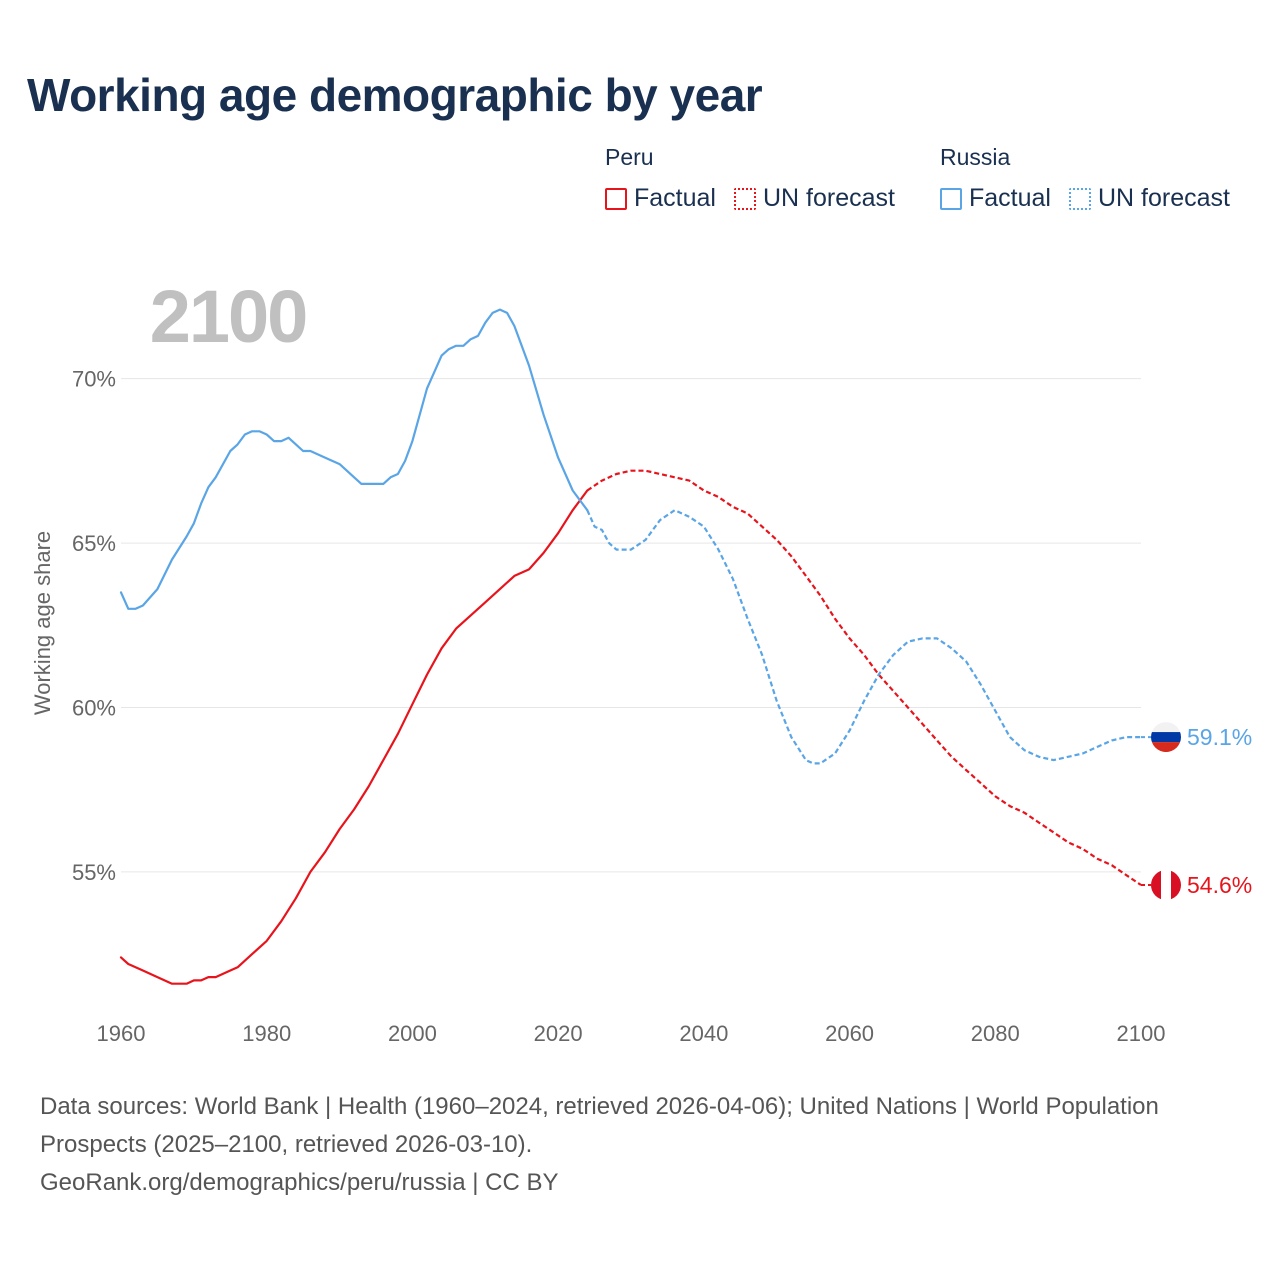 This screenshot has height=1280, width=1280. What do you see at coordinates (42, 623) in the screenshot?
I see `y-axis-title: Working age share` at bounding box center [42, 623].